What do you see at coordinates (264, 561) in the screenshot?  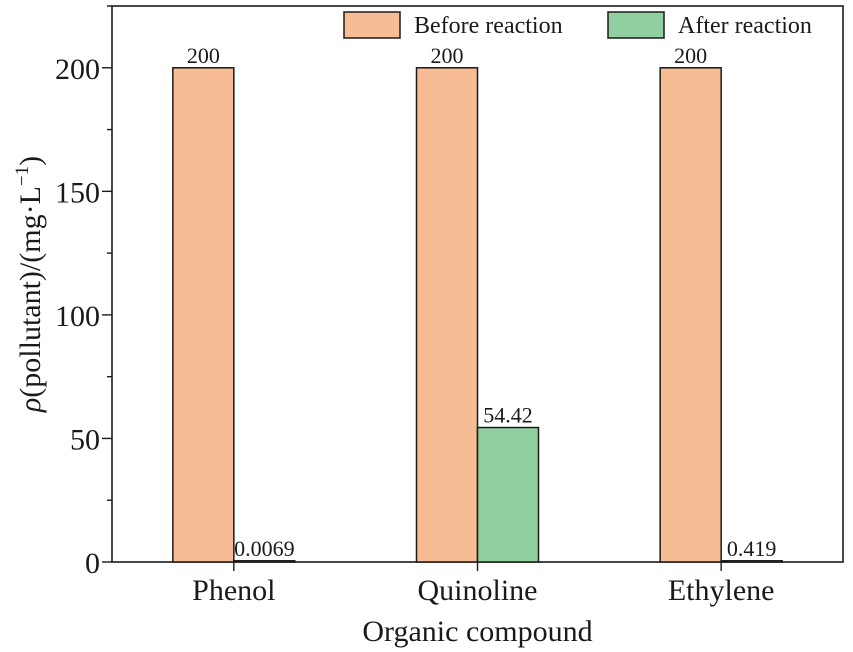 I see `bar-after-phenol` at bounding box center [264, 561].